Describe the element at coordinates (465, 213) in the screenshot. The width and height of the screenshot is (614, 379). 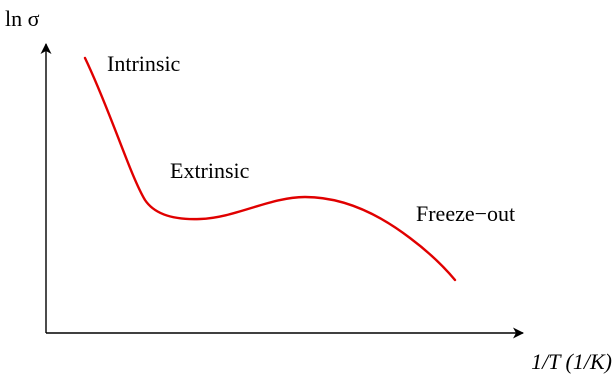
I see `annotation-freeze-out: Freeze−out` at that location.